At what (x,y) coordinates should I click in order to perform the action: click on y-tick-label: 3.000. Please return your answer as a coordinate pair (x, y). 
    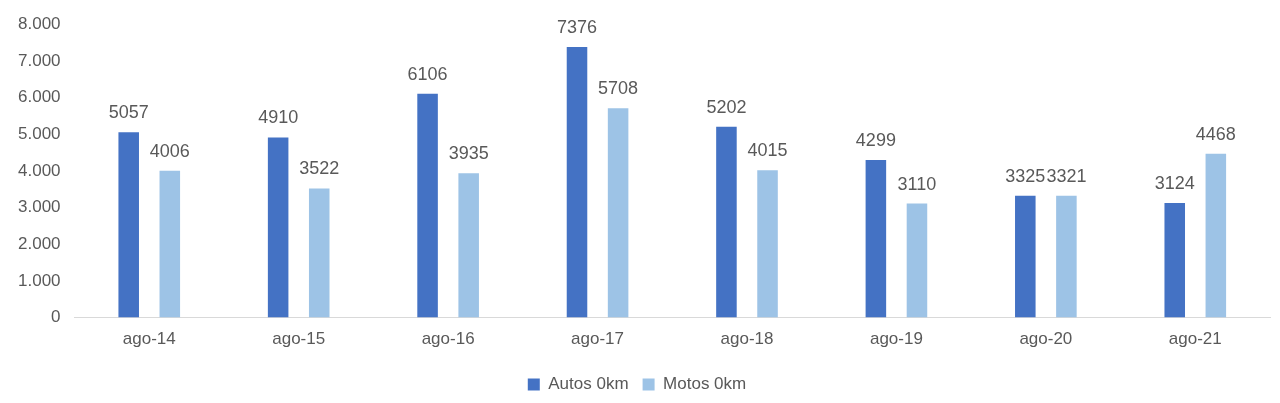
    Looking at the image, I should click on (39, 207).